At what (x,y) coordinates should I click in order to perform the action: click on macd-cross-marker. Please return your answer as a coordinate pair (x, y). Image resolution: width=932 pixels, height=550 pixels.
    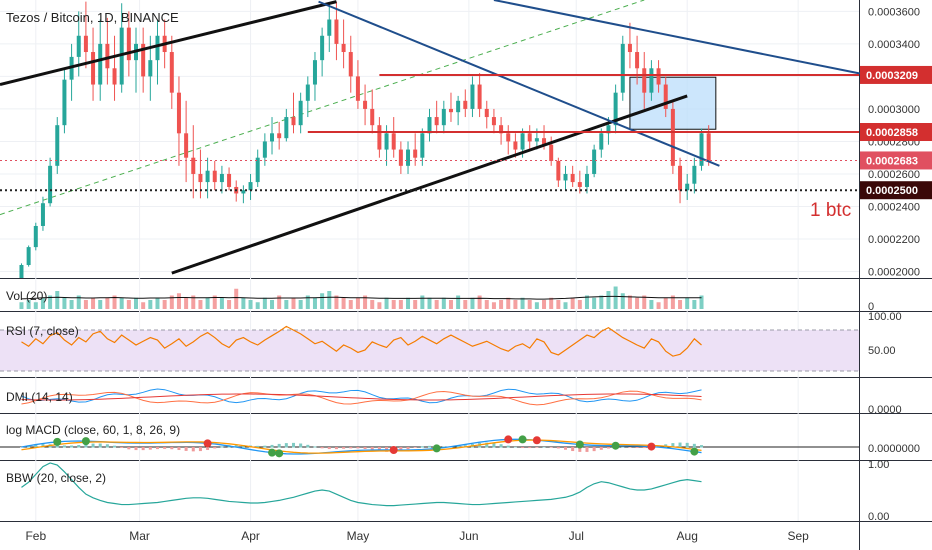
    Looking at the image, I should click on (615, 445).